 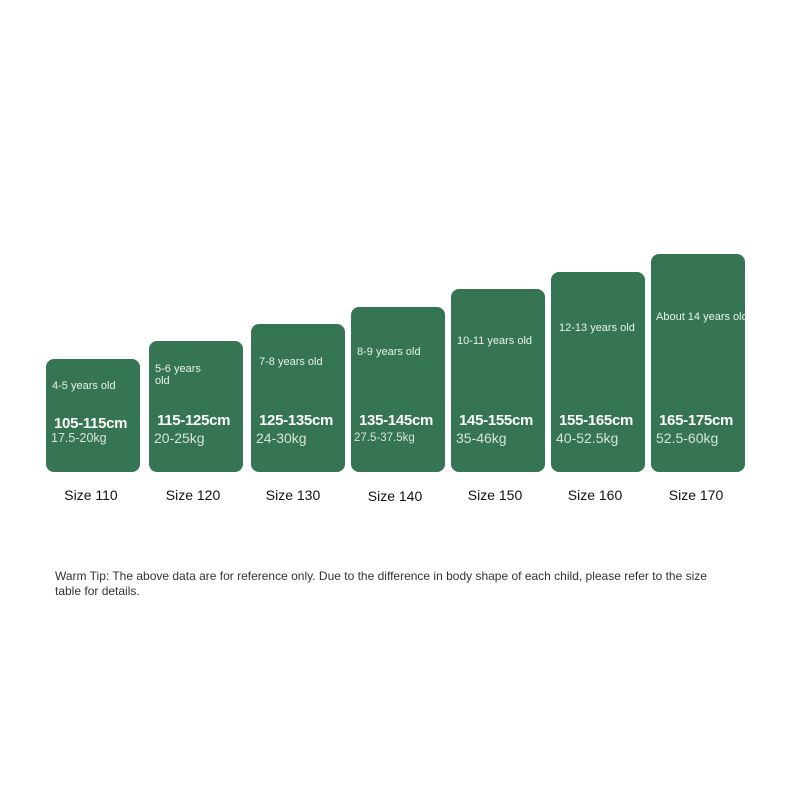 I want to click on age-label: About 14 years old, so click(x=700, y=317).